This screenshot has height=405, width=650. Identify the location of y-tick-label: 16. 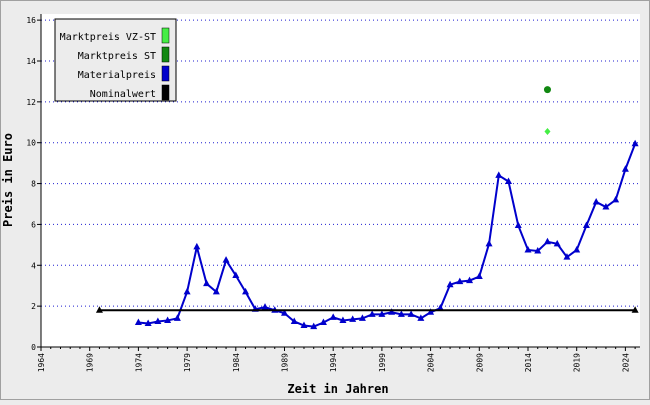
(31, 20).